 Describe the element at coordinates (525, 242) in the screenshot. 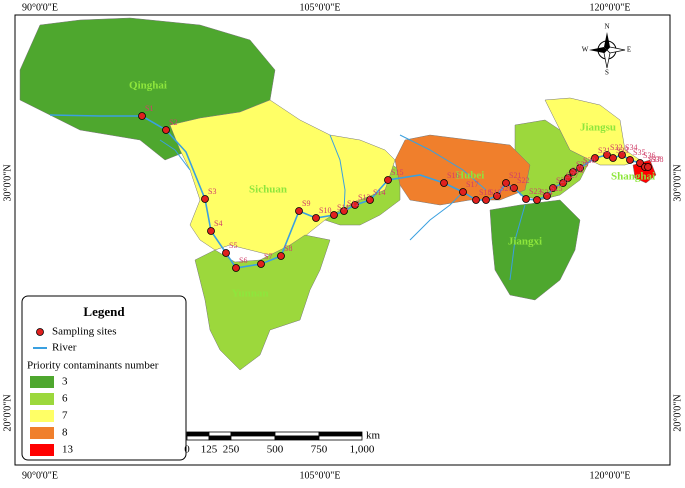

I see `province-label: Jiangxi` at that location.